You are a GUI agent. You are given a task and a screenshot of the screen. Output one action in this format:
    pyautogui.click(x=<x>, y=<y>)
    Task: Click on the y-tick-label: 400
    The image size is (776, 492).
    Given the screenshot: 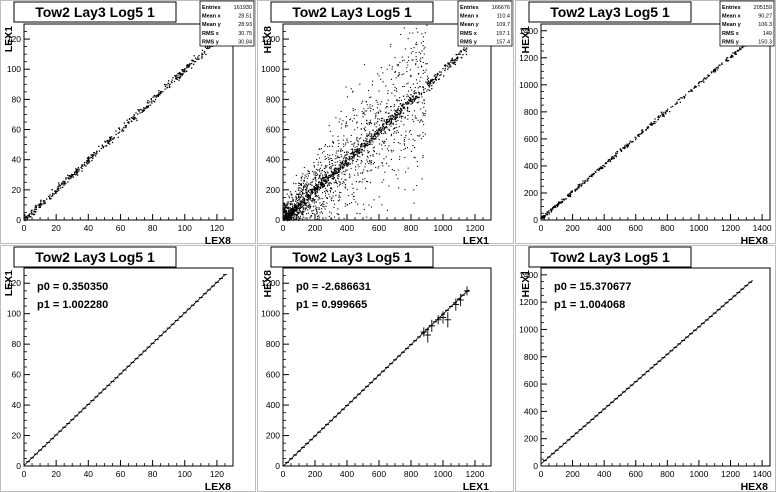 What is the action you would take?
    pyautogui.click(x=531, y=166)
    